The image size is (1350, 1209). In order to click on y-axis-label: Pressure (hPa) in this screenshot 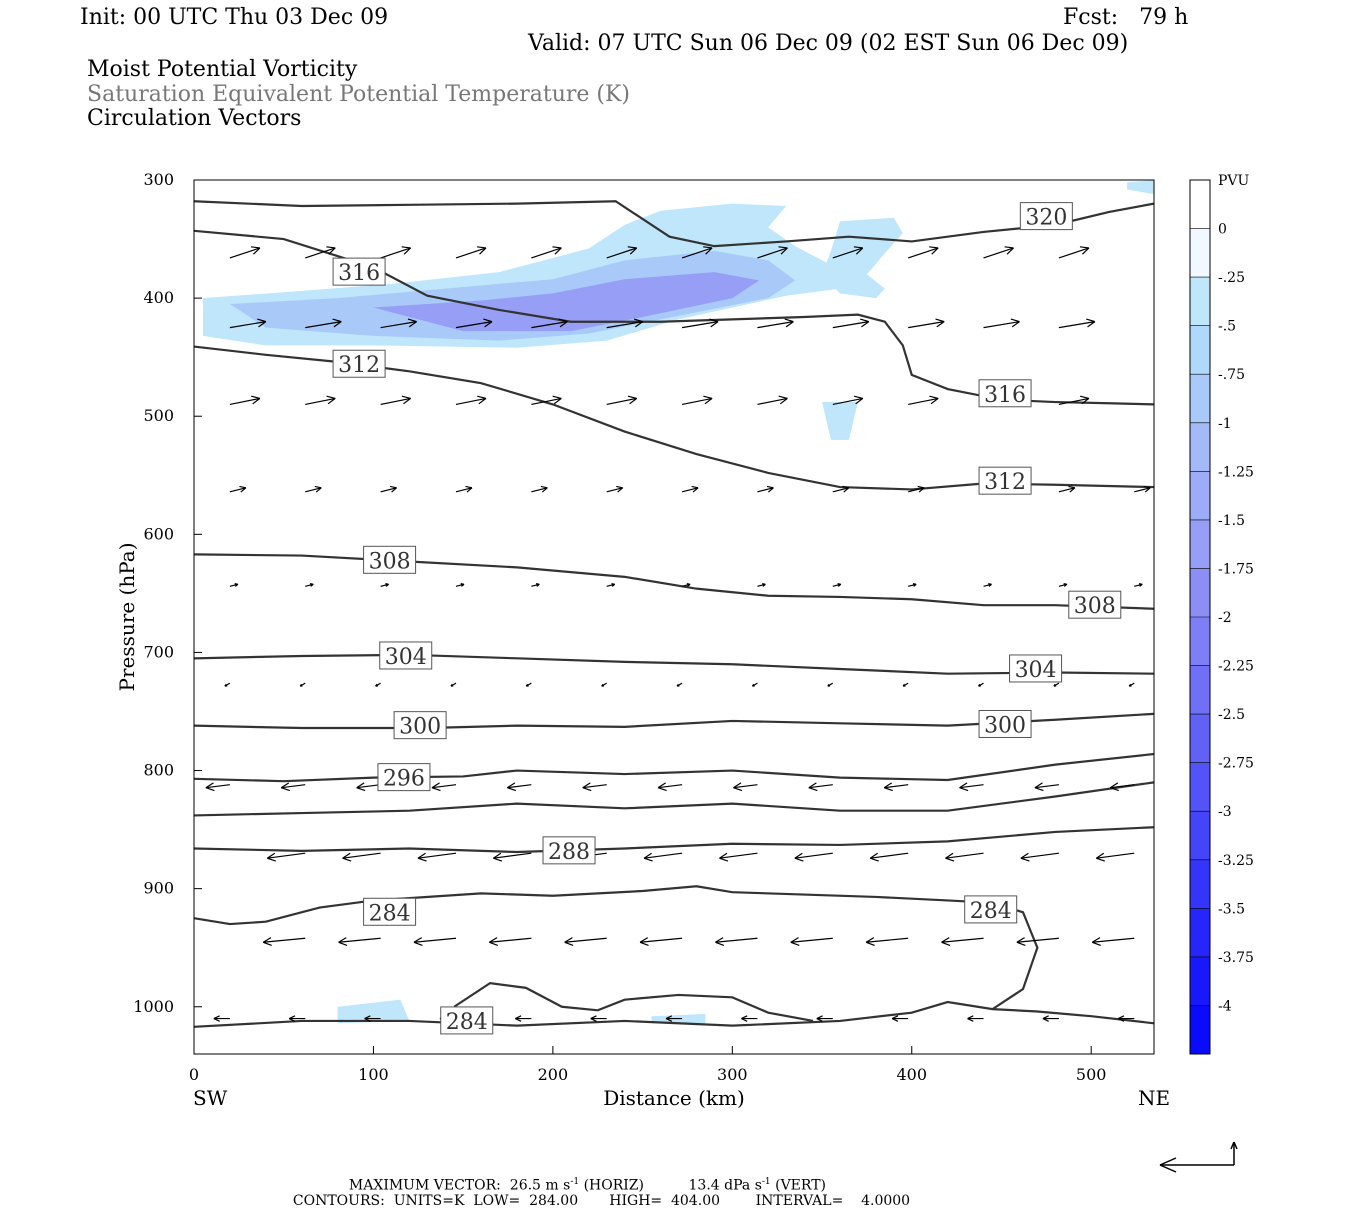, I will do `click(127, 617)`.